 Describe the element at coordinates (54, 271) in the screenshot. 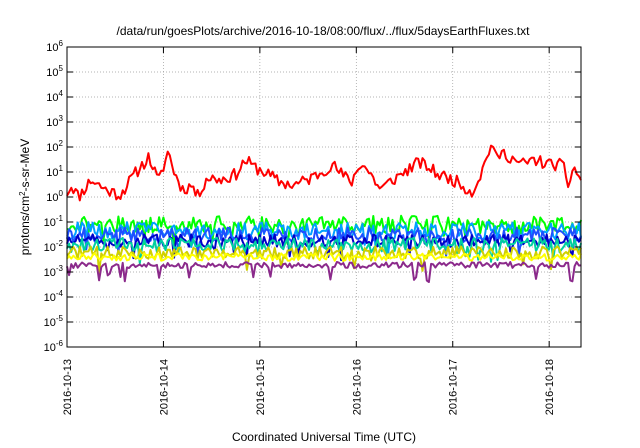

I see `y-tick-label: 10⁻³` at that location.